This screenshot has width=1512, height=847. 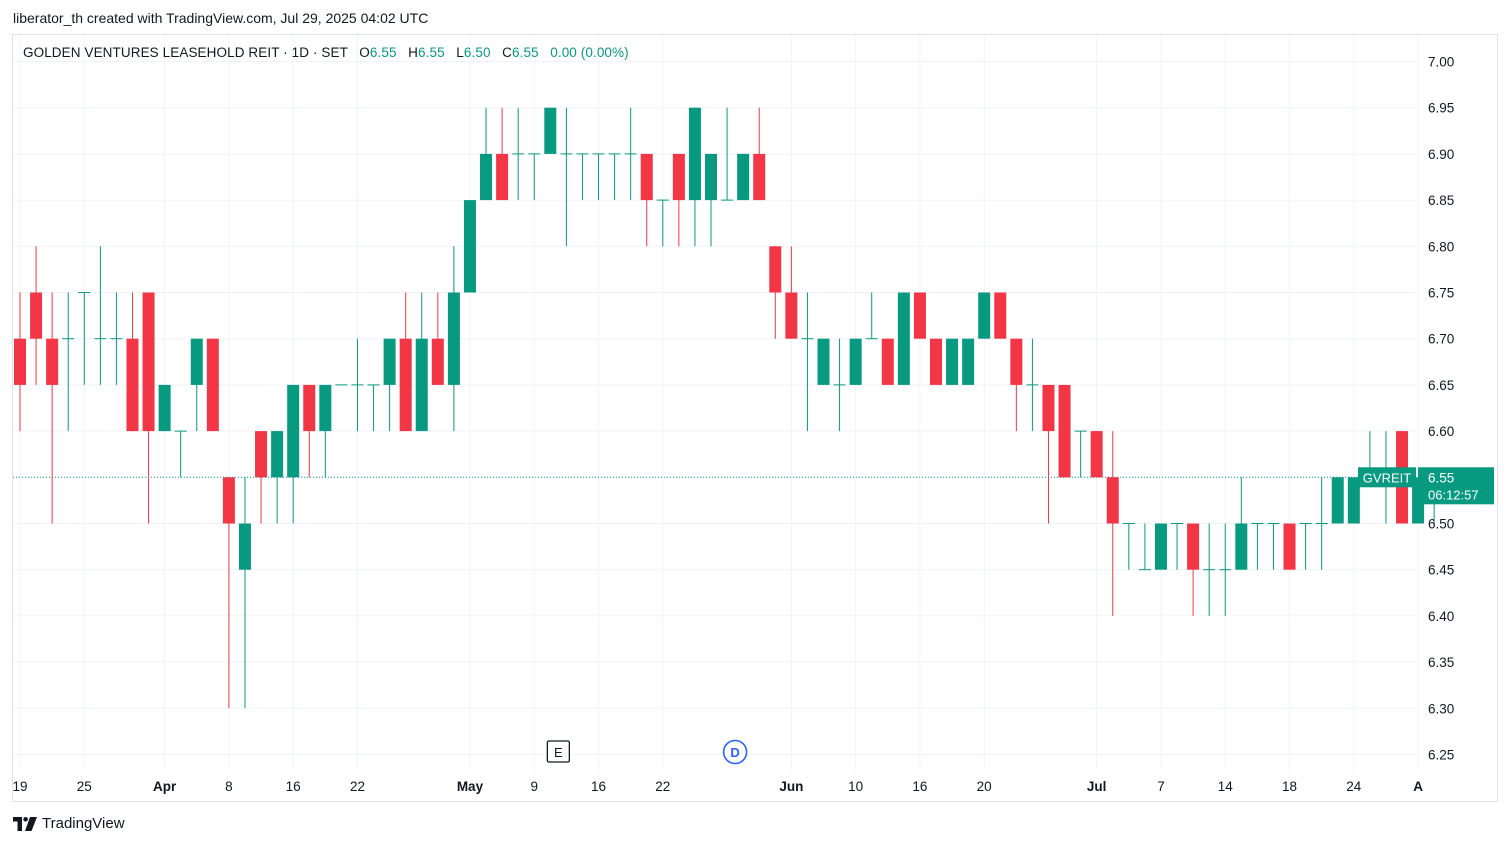 I want to click on price-labels: GVREIT 6.55 06:12:57, so click(x=1426, y=486).